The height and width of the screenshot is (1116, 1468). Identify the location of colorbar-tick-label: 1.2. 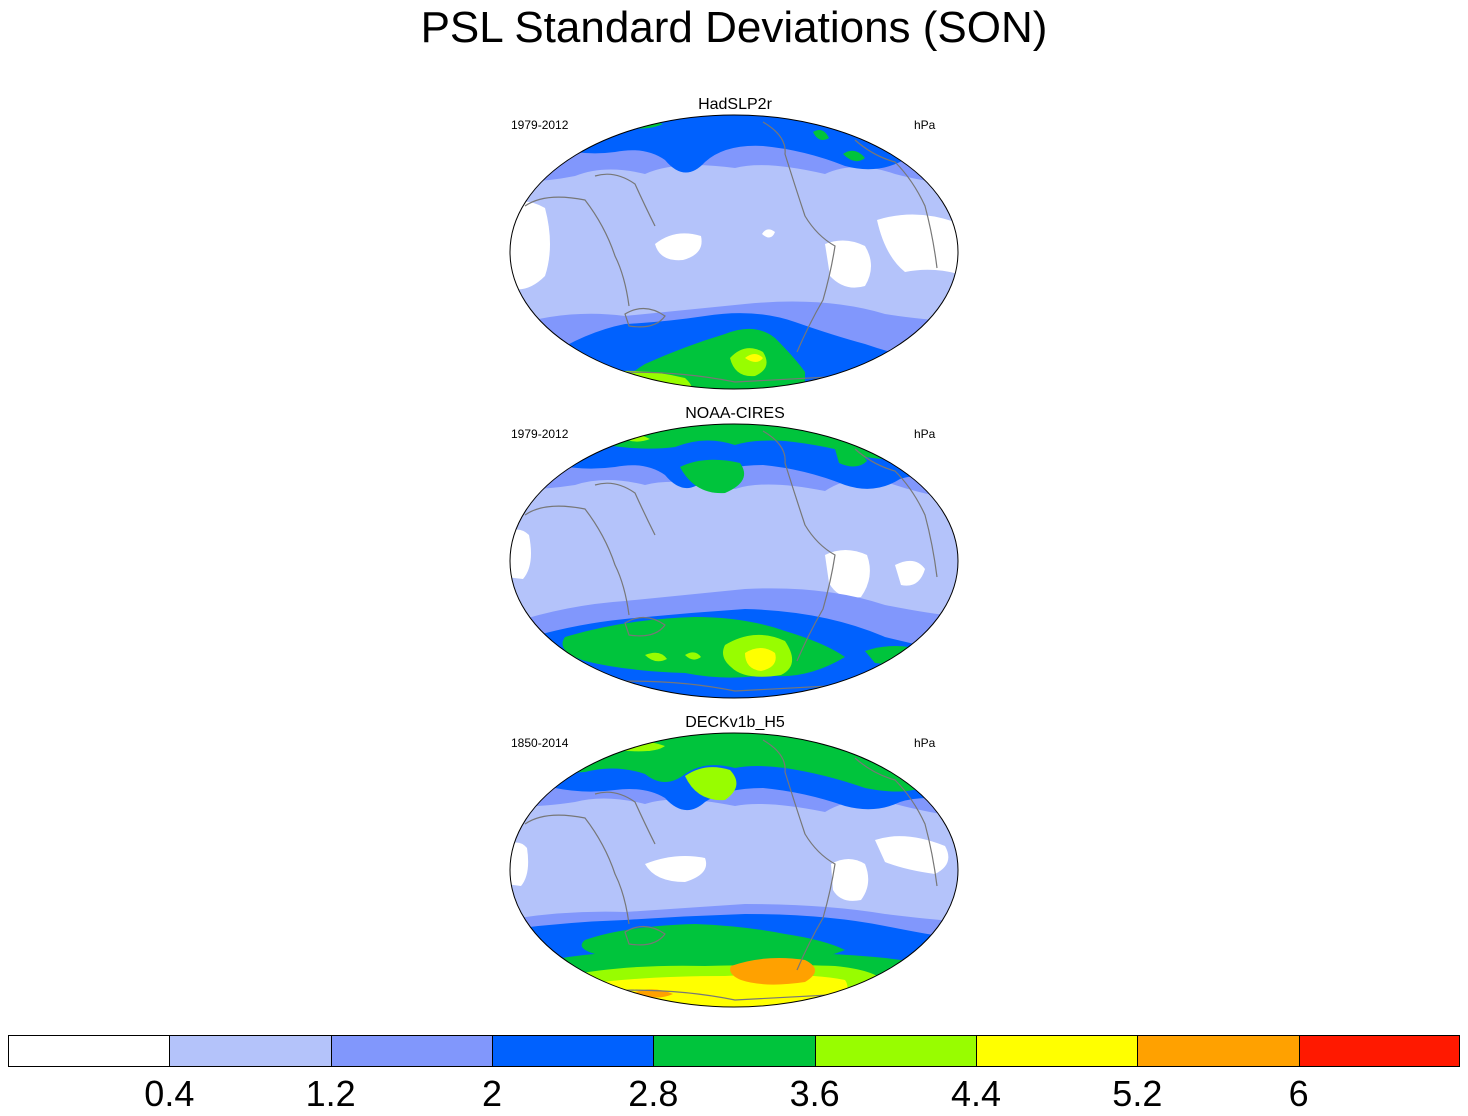
(330, 1093).